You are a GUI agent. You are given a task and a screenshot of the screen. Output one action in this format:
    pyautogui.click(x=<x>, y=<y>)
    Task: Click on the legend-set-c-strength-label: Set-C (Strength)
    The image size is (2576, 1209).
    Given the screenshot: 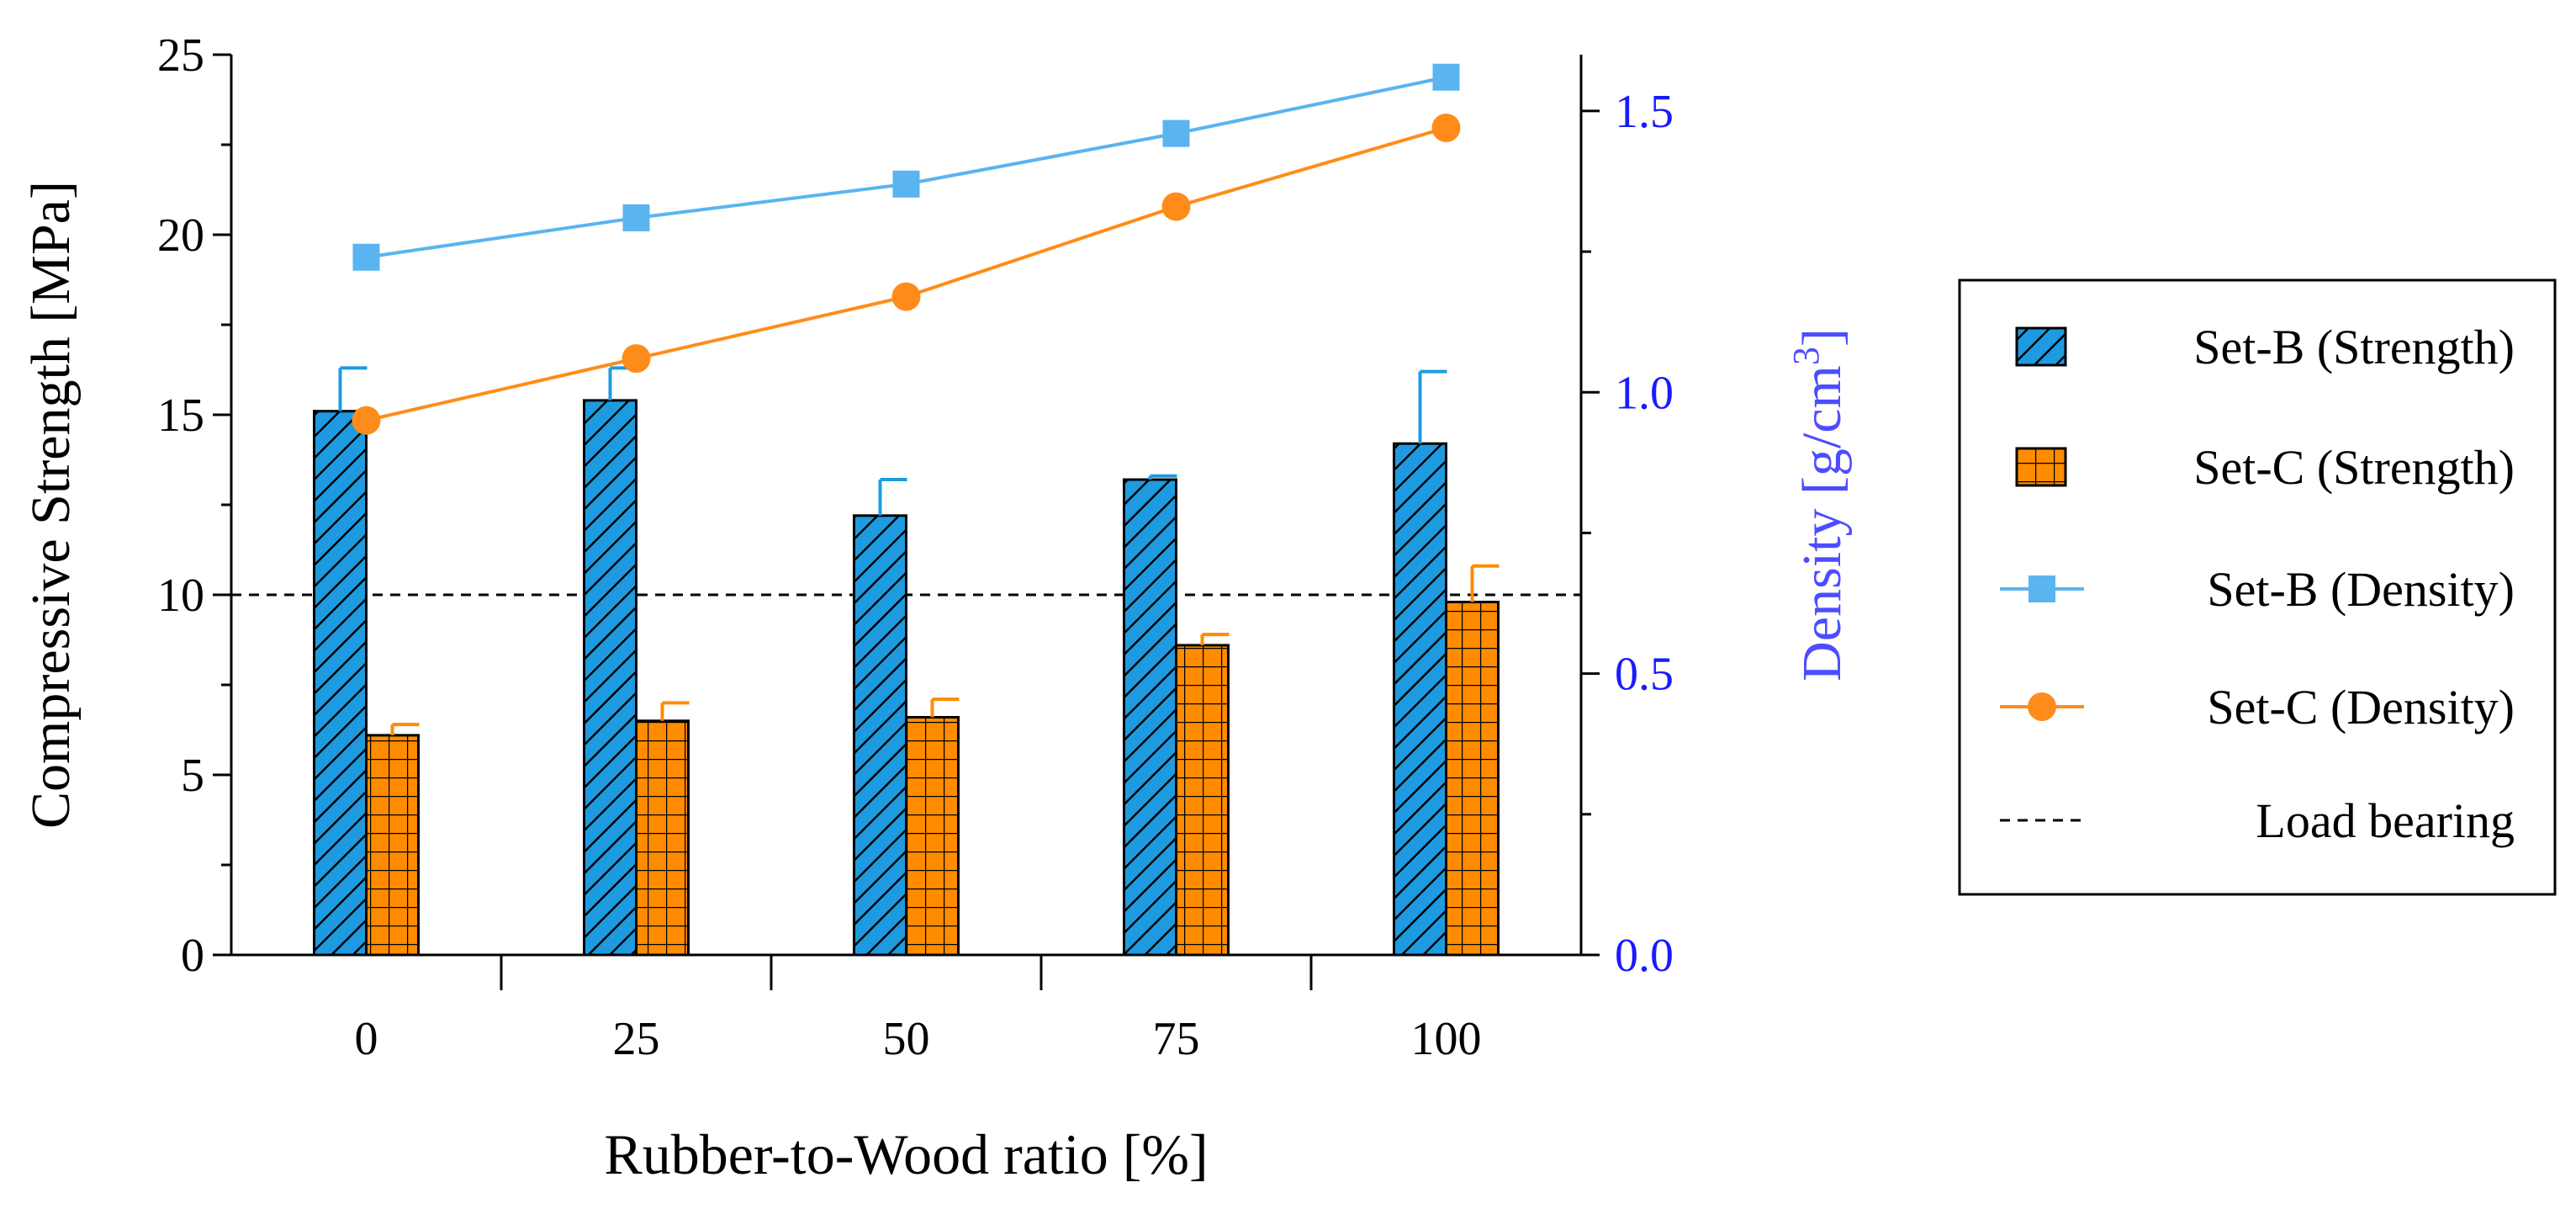 What is the action you would take?
    pyautogui.click(x=2354, y=467)
    